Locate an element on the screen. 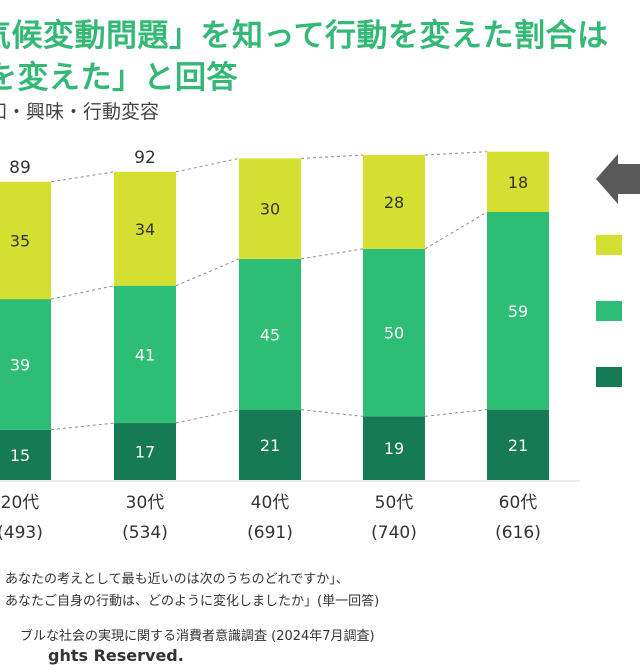 This screenshot has height=672, width=640. sample-size-label: (740) is located at coordinates (394, 533).